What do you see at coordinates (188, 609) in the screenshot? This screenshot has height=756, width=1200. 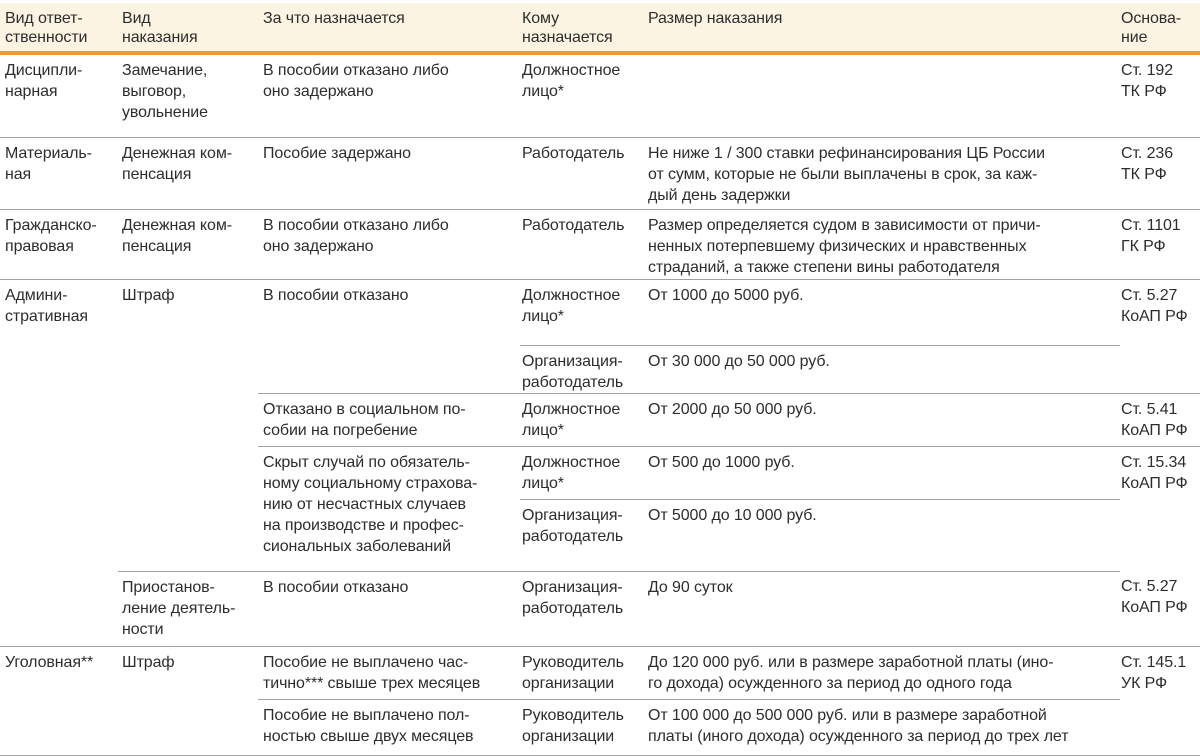 I see `cell-punishment-type: Приостанов- ление деятель- ности` at bounding box center [188, 609].